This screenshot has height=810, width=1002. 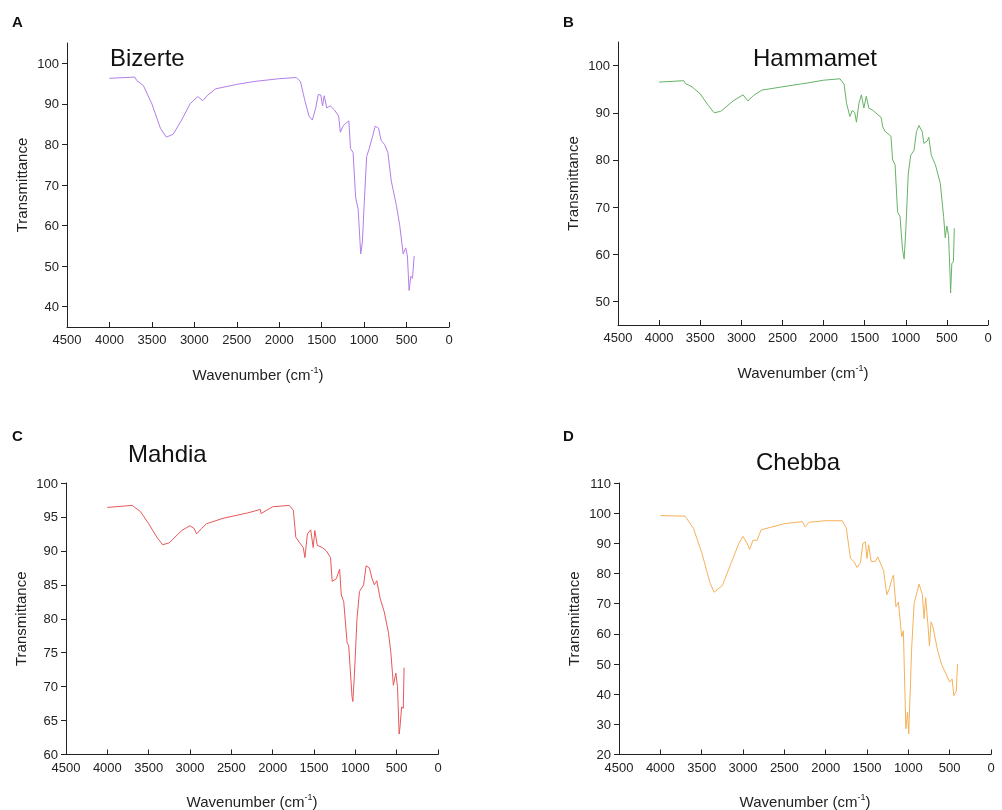 What do you see at coordinates (147, 57) in the screenshot?
I see `chart-title: Bizerte` at bounding box center [147, 57].